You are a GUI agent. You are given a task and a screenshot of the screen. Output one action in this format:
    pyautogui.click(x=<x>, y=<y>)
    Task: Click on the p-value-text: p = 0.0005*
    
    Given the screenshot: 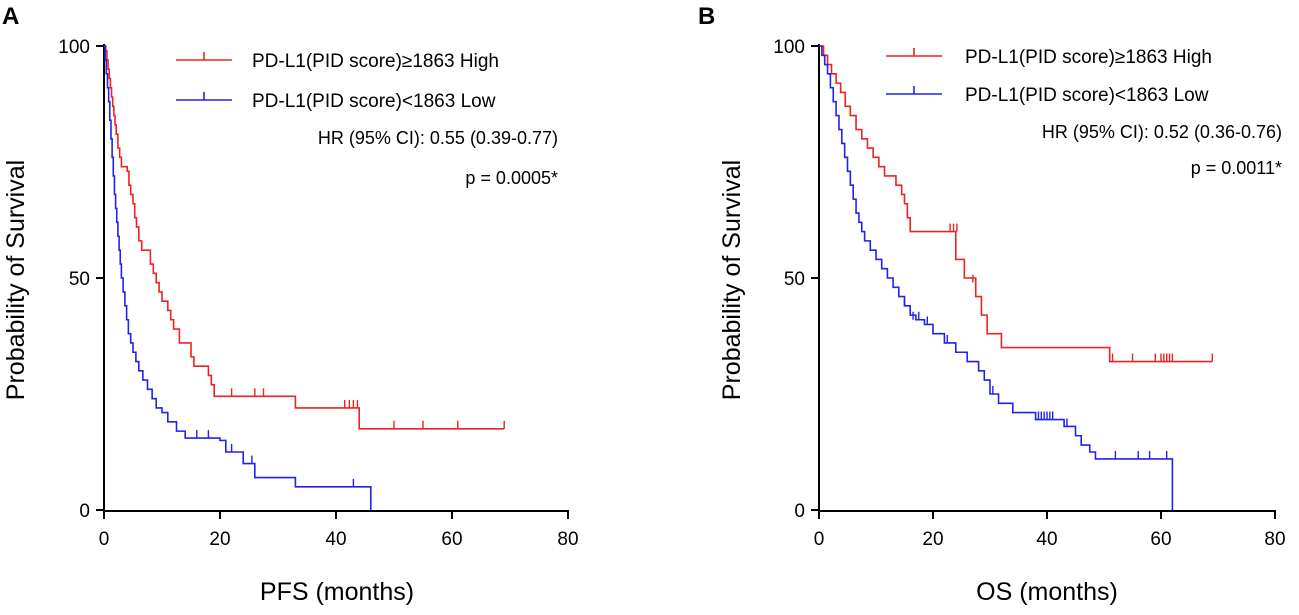 What is the action you would take?
    pyautogui.click(x=511, y=178)
    